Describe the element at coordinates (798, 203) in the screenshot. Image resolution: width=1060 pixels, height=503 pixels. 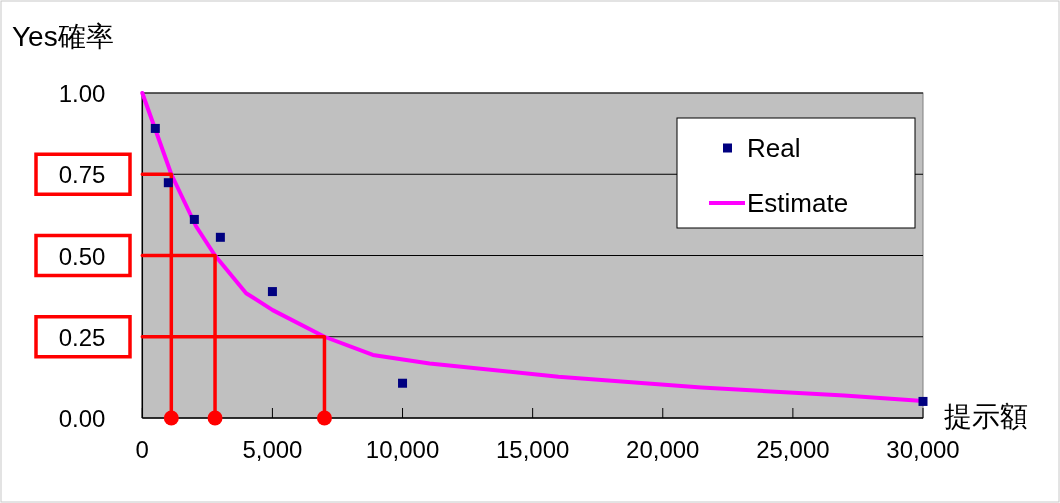
I see `legend-label: Estimate` at that location.